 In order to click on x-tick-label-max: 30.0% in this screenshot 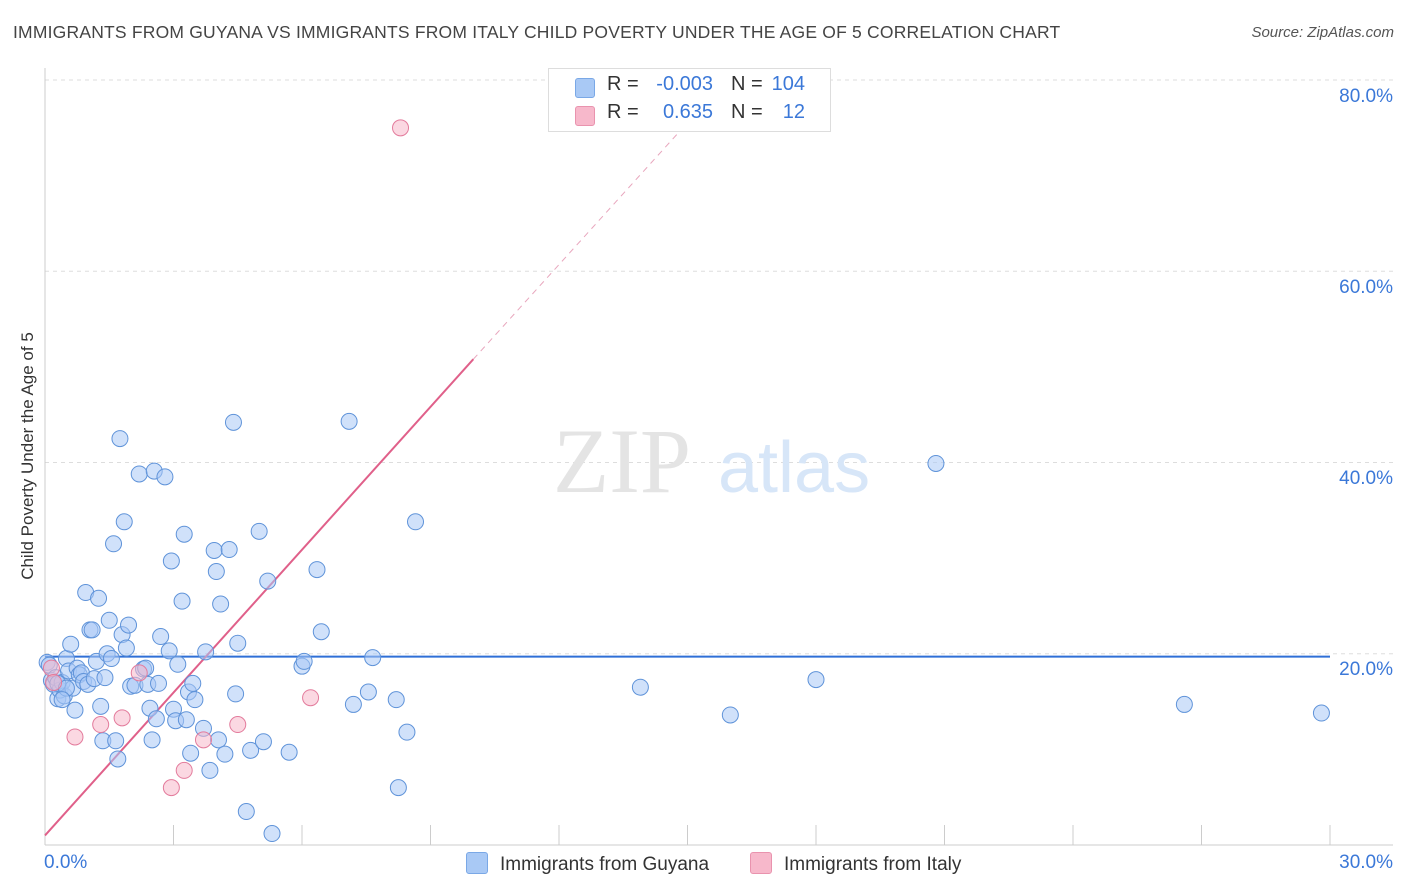, I will do `click(1366, 862)`.